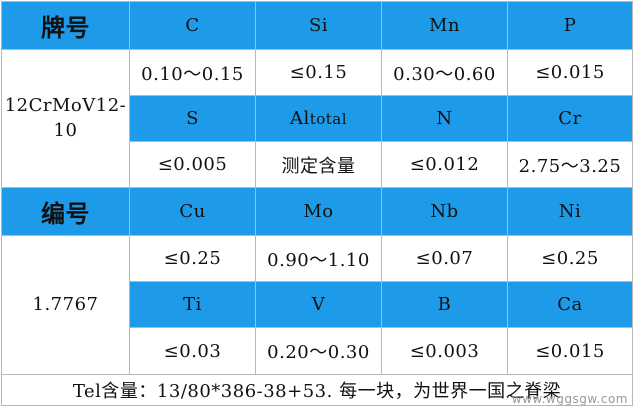 This screenshot has height=409, width=634. Describe the element at coordinates (192, 164) in the screenshot. I see `value-s: ≤0.005` at that location.